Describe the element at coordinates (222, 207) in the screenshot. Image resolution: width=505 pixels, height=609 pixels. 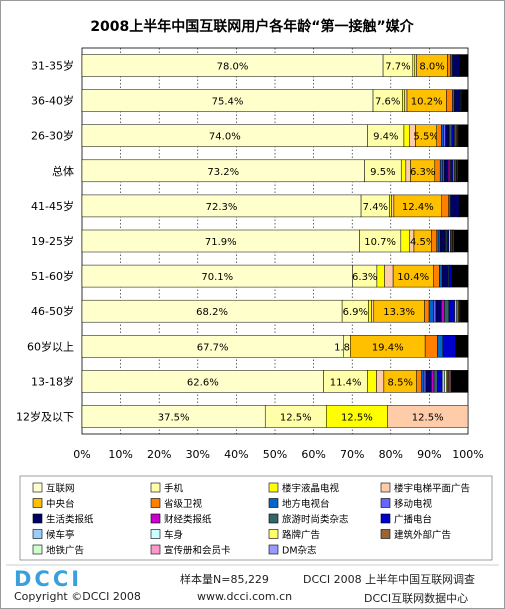
I see `data-label: 72.3%` at that location.